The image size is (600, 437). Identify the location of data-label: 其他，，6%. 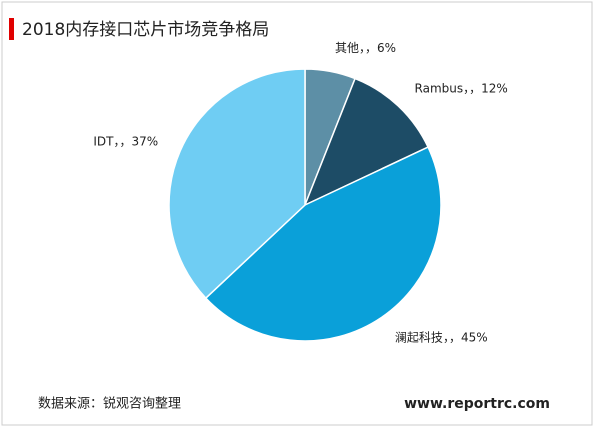
(365, 47).